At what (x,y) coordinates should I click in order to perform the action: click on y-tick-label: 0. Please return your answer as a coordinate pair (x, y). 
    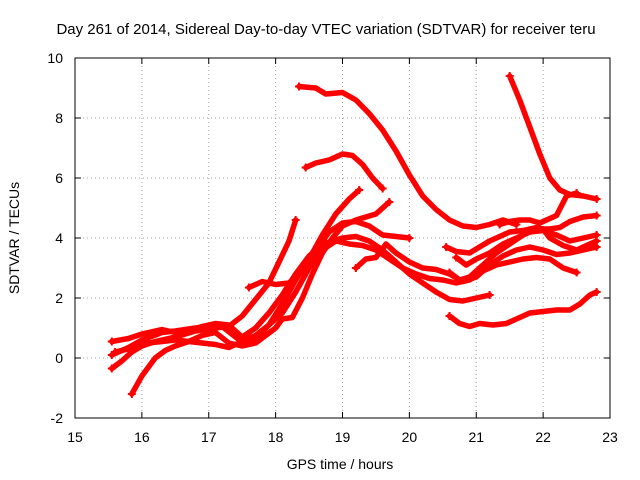
    Looking at the image, I should click on (59, 358).